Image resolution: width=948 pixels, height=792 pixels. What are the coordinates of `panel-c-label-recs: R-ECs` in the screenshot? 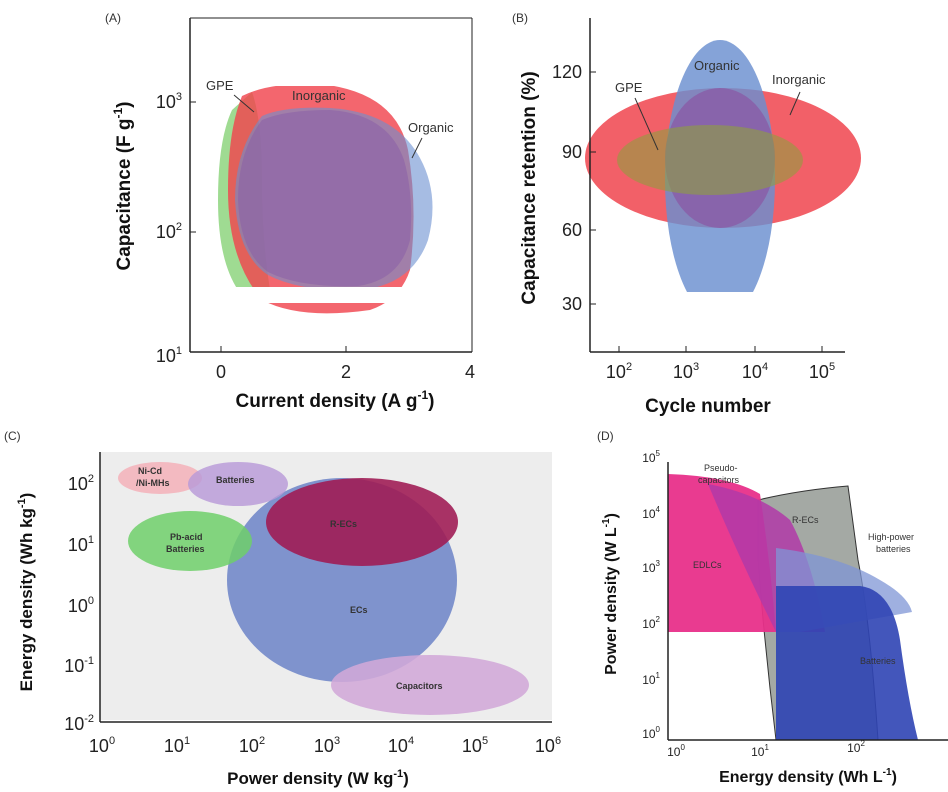 It's located at (343, 524).